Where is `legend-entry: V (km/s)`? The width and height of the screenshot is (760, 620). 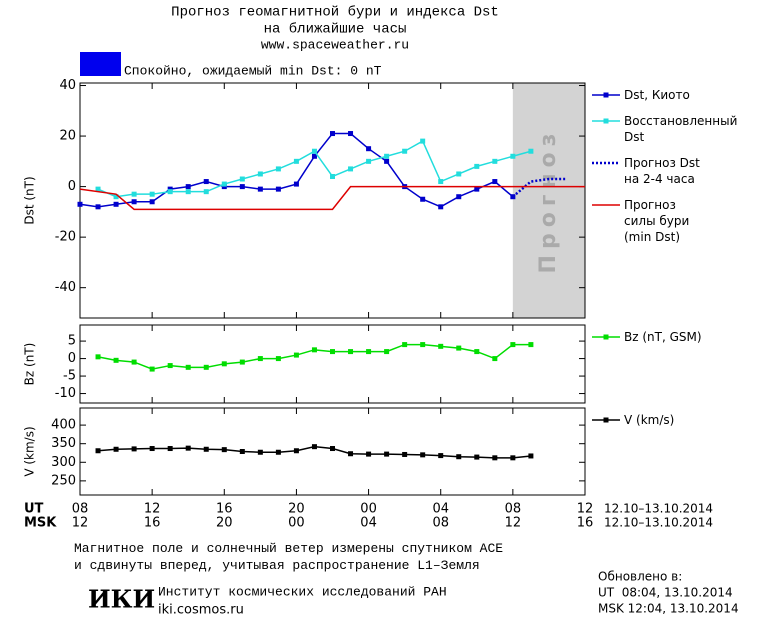 legend-entry: V (km/s) is located at coordinates (649, 420).